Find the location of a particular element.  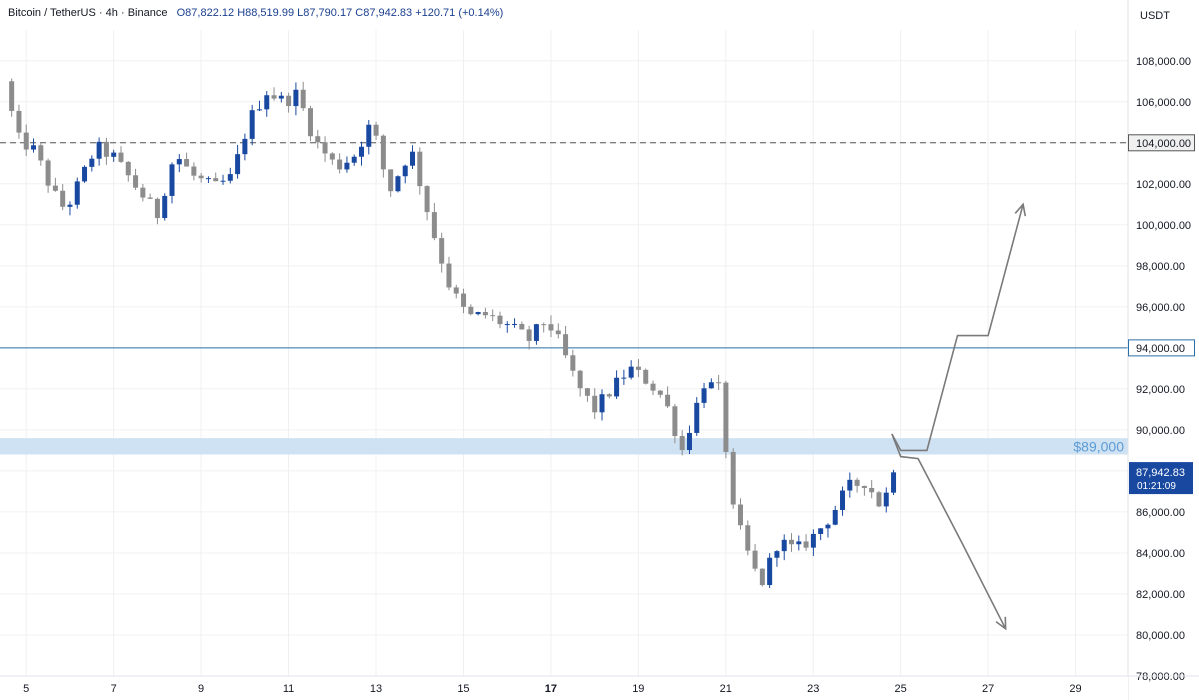

time-tick-label: 7 is located at coordinates (114, 689).